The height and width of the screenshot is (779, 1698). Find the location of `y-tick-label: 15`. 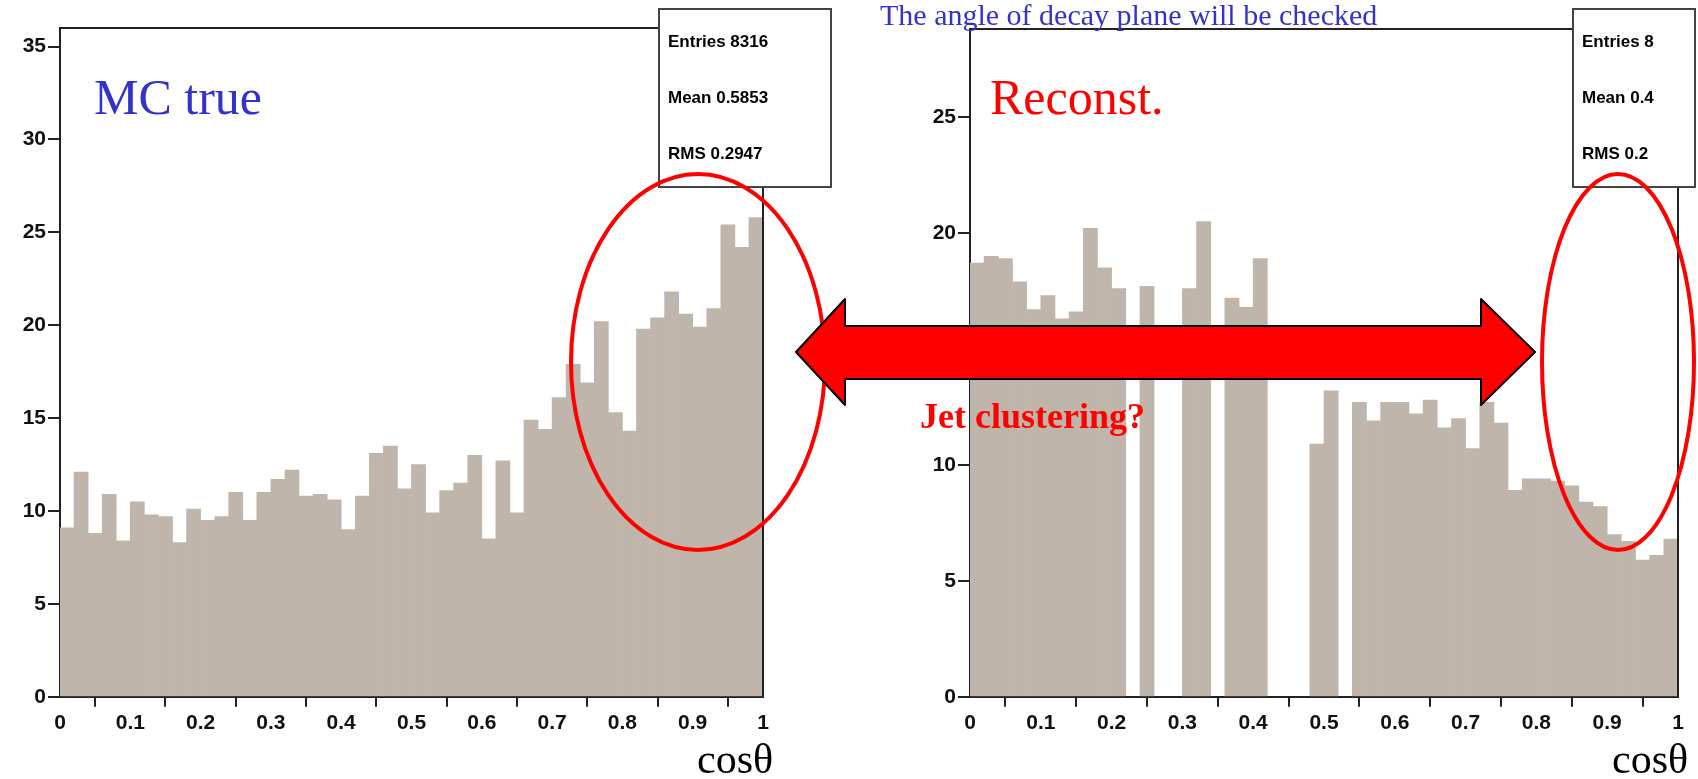

y-tick-label: 15 is located at coordinates (34, 416).